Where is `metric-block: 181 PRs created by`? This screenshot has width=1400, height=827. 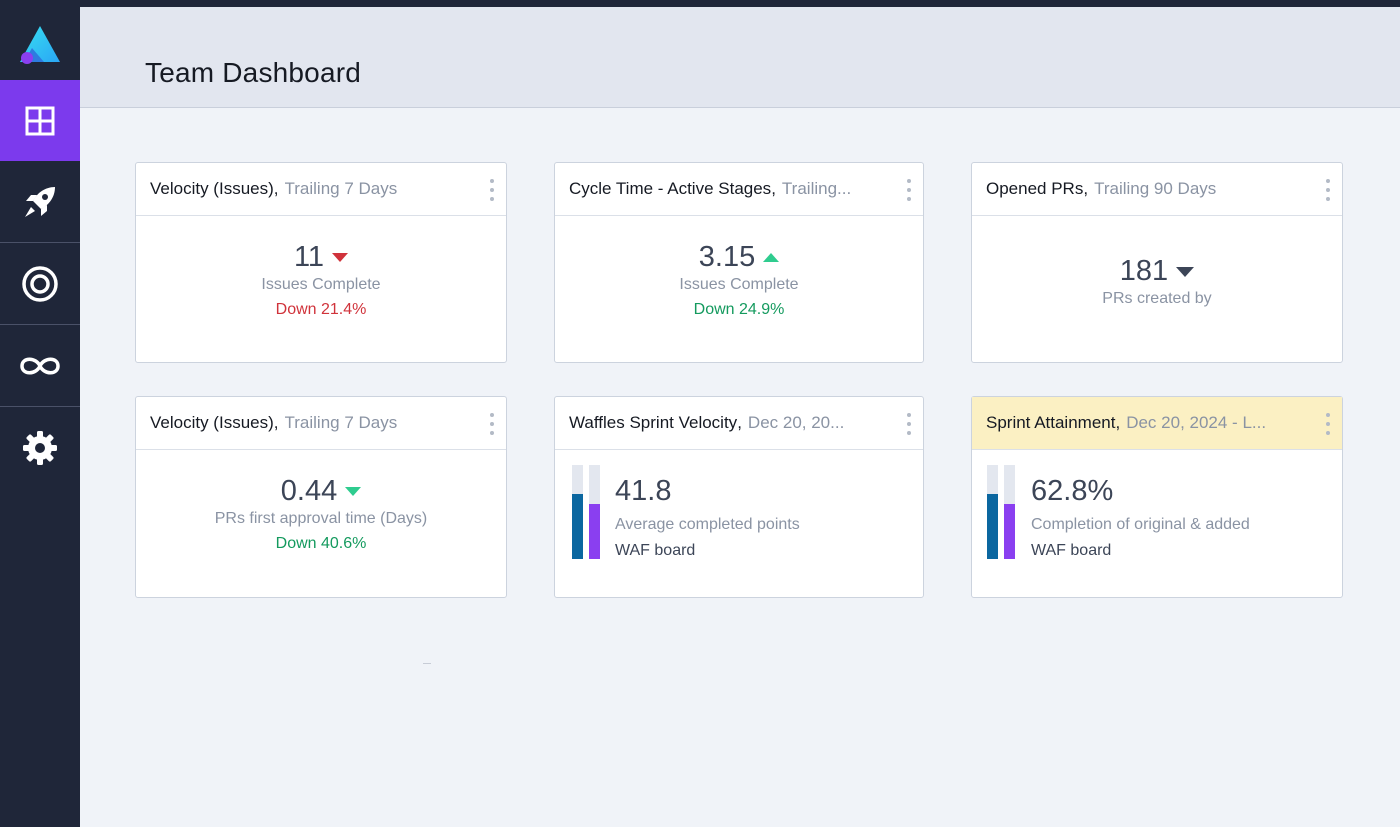
metric-block: 181 PRs created by is located at coordinates (1157, 281).